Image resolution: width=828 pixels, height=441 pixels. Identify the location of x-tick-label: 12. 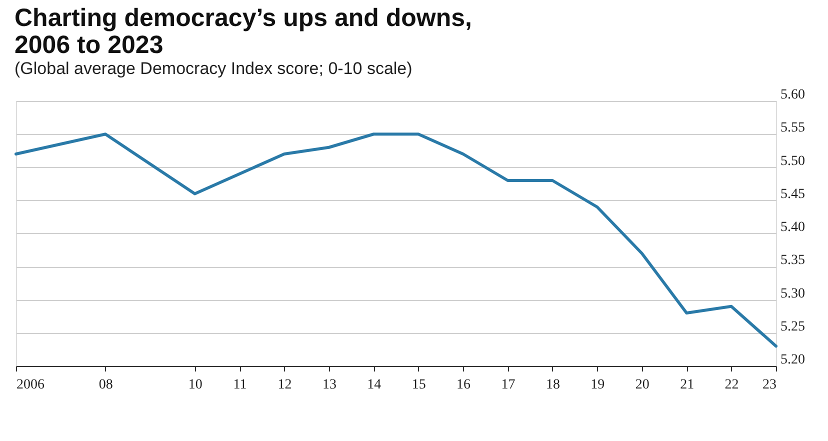
(285, 385).